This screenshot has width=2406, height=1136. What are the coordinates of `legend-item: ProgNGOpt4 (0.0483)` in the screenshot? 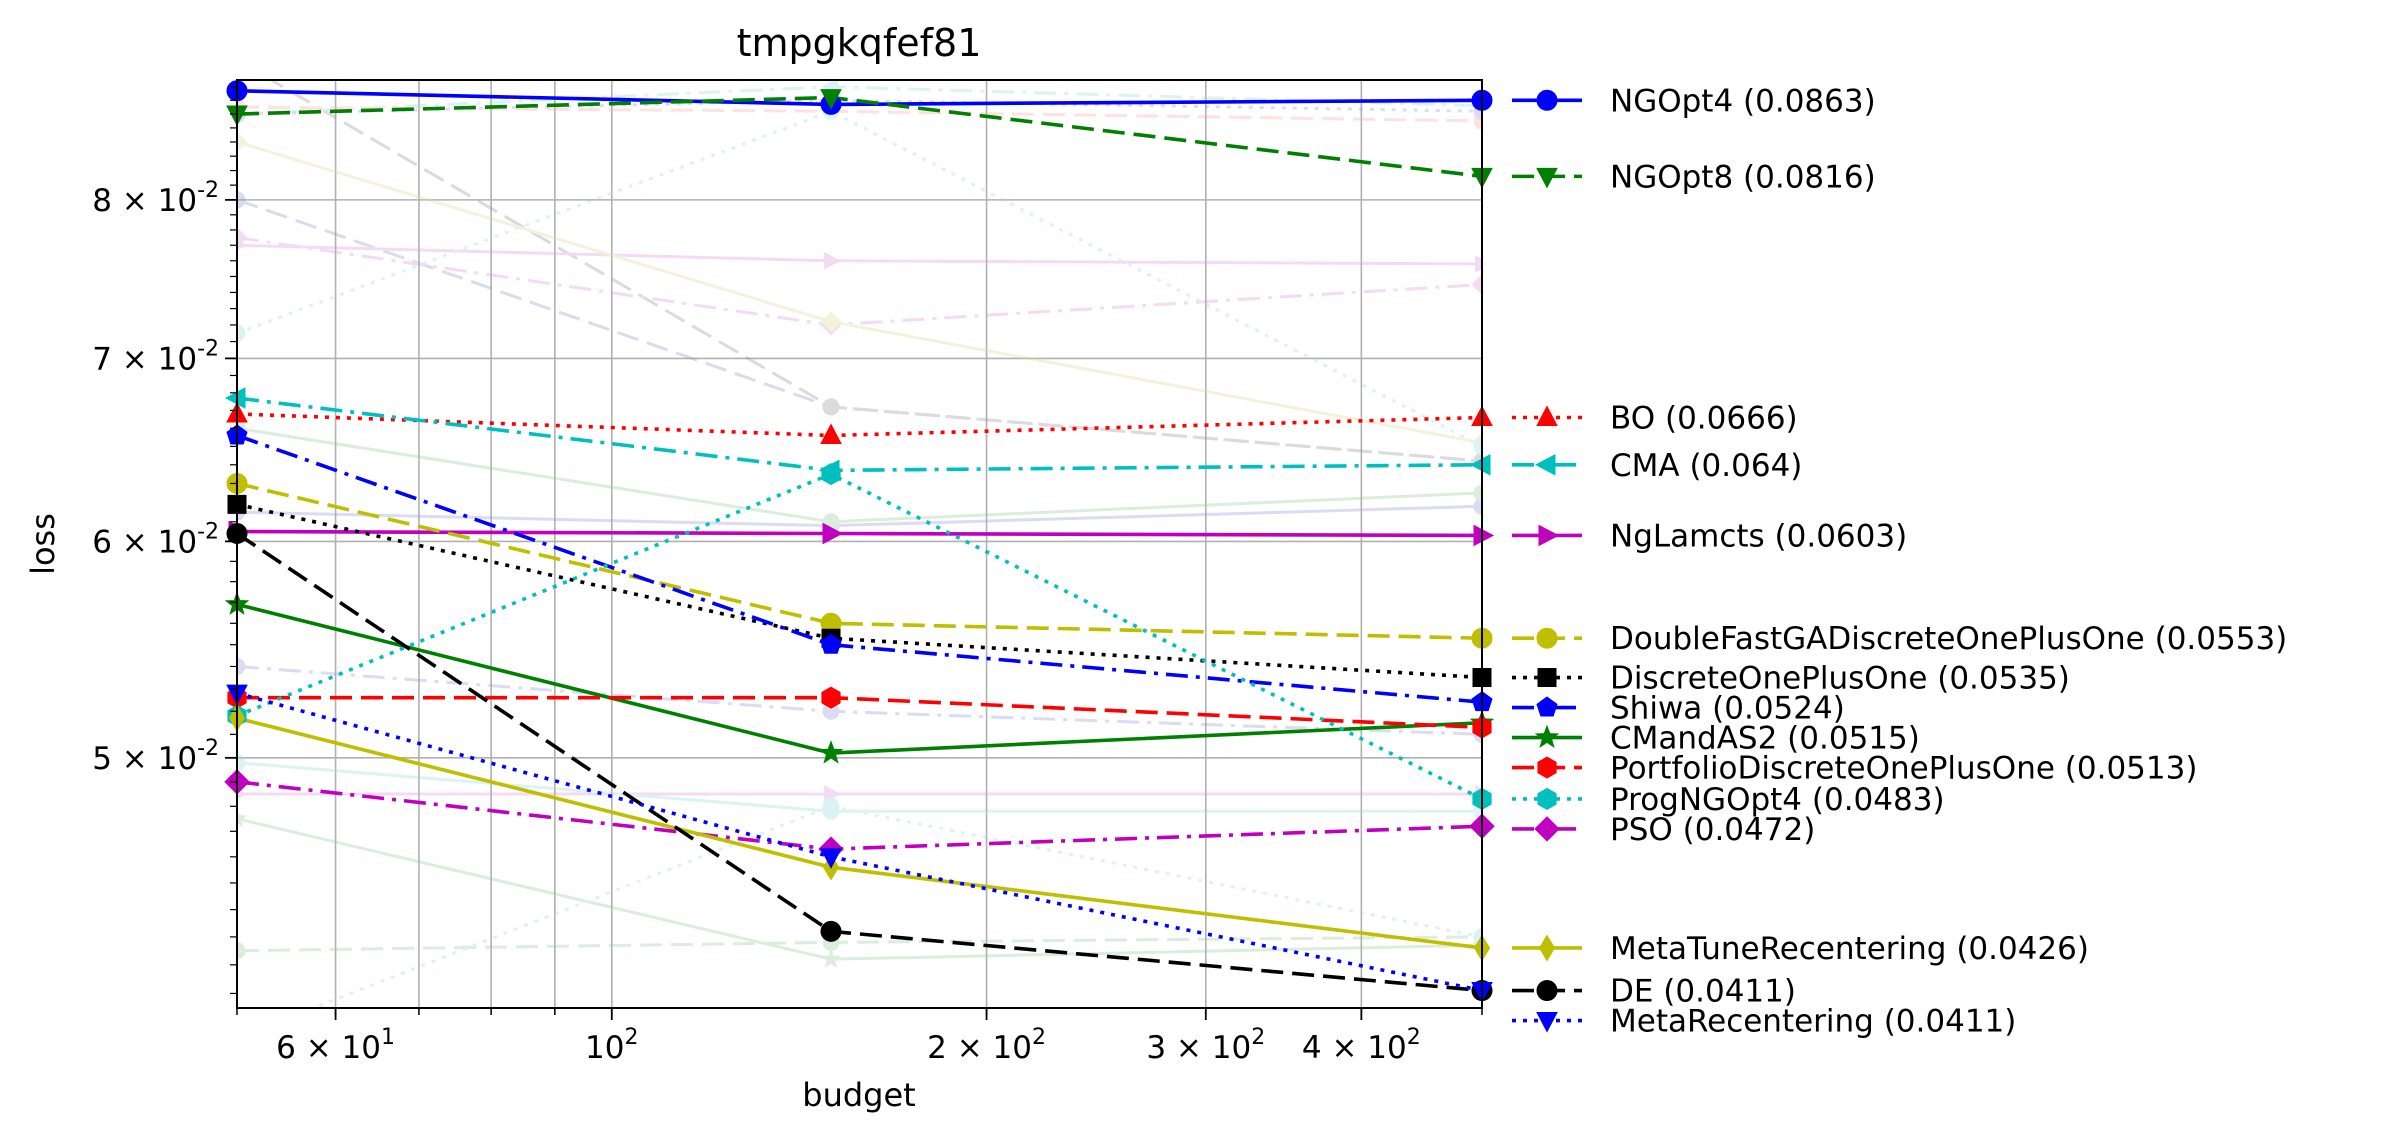 It's located at (1728, 800).